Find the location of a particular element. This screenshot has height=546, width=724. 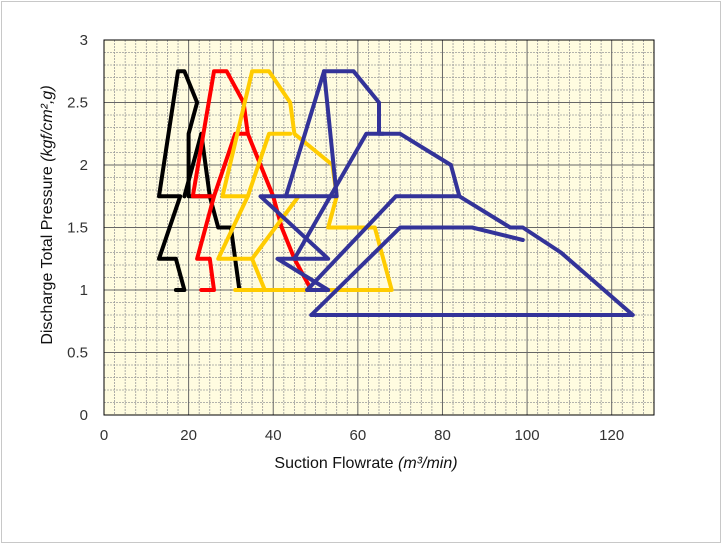

x-axis-label-text: Suction Flowrate is located at coordinates (333, 463).